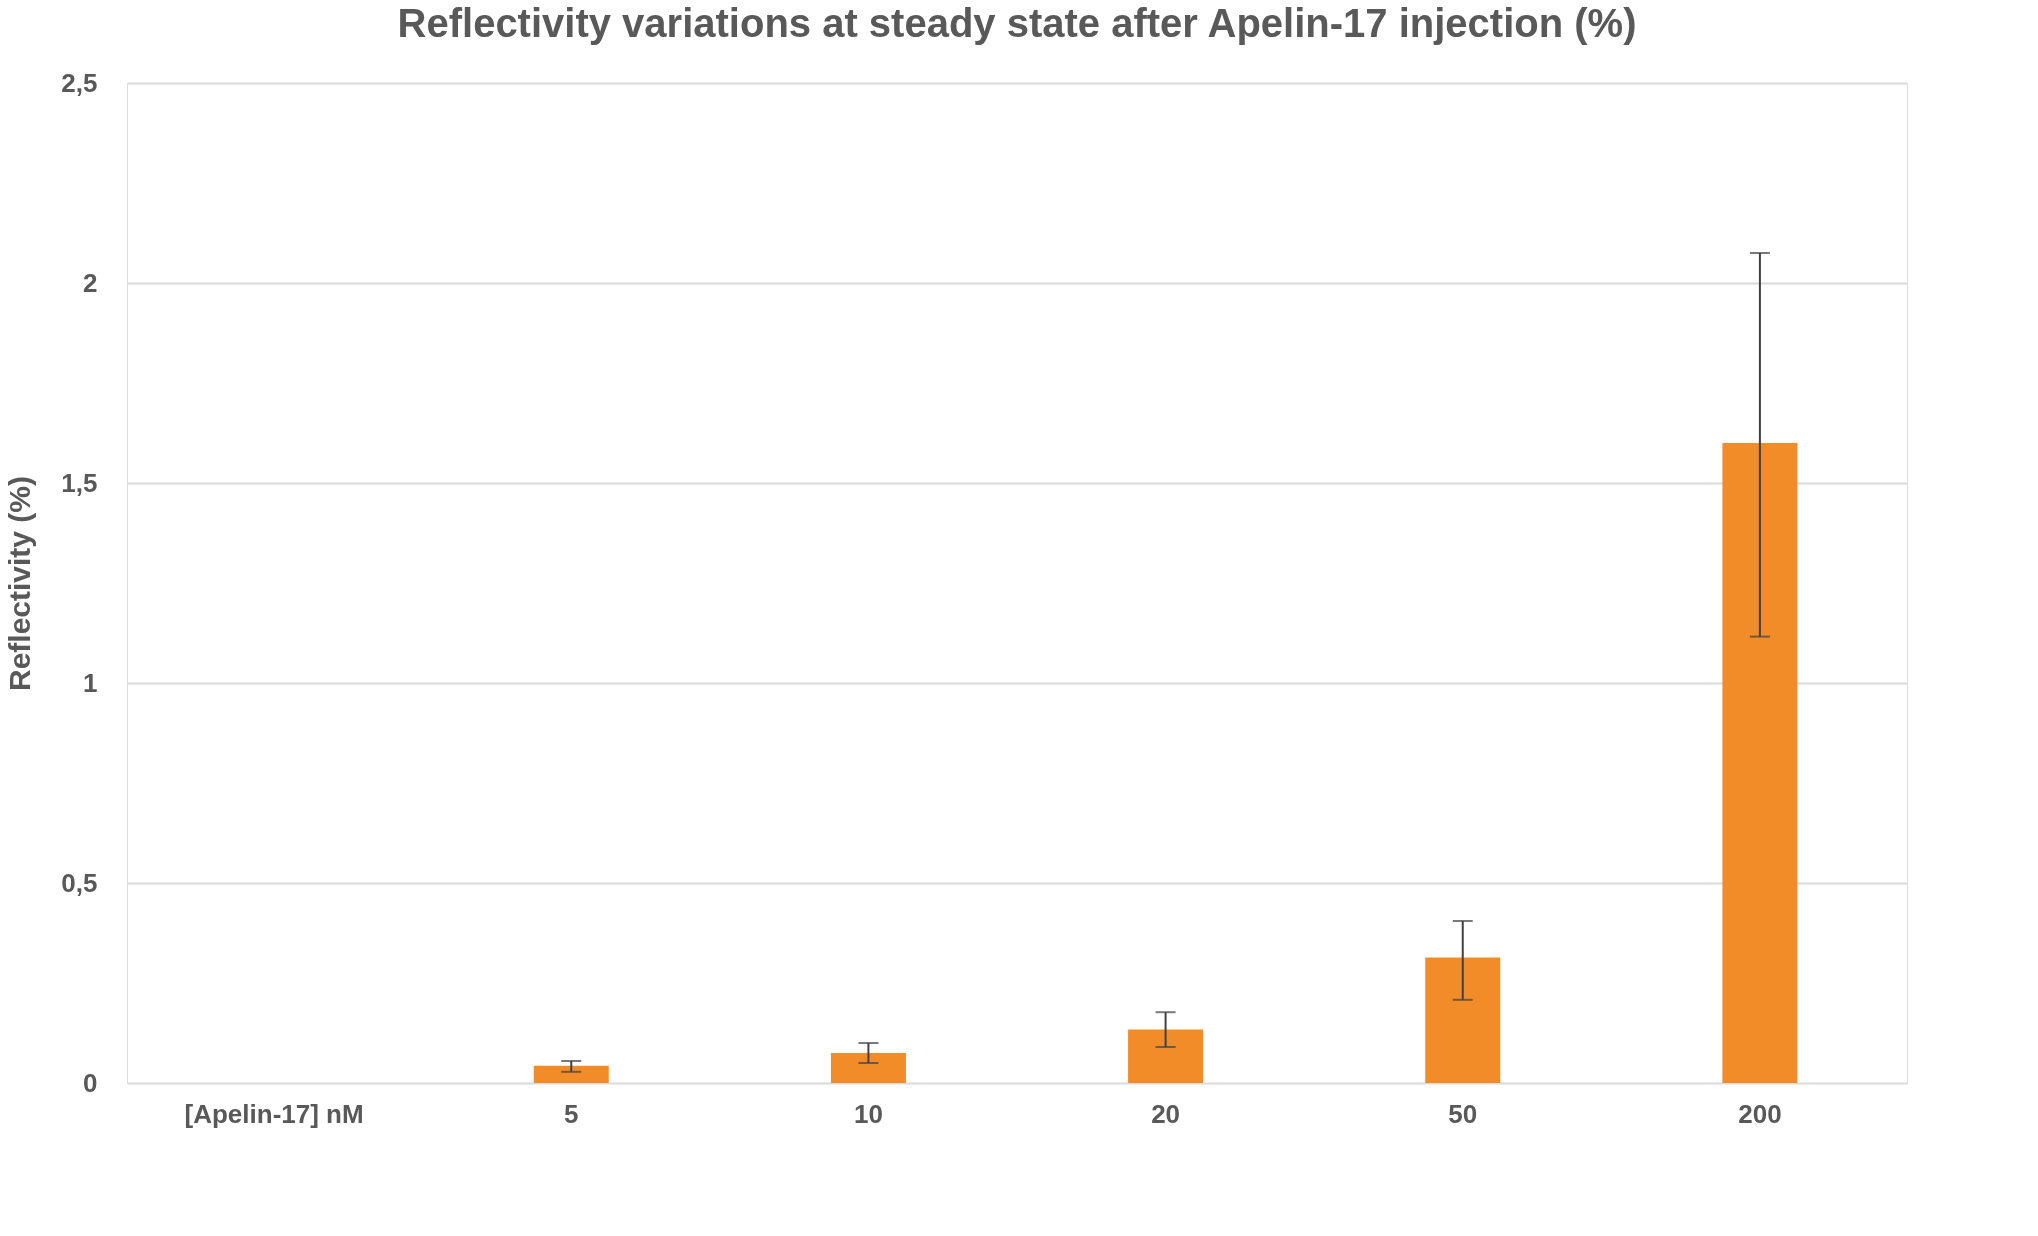  What do you see at coordinates (90, 282) in the screenshot?
I see `y-tick-label: 2` at bounding box center [90, 282].